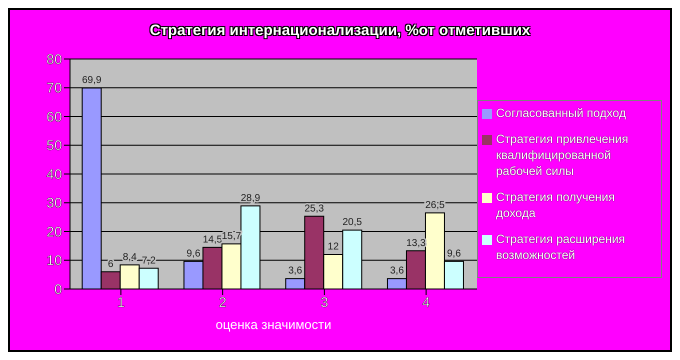 The width and height of the screenshot is (680, 360). Describe the element at coordinates (340, 30) in the screenshot. I see `chart-title: Стратегия интернационализации, %от отметивших` at that location.